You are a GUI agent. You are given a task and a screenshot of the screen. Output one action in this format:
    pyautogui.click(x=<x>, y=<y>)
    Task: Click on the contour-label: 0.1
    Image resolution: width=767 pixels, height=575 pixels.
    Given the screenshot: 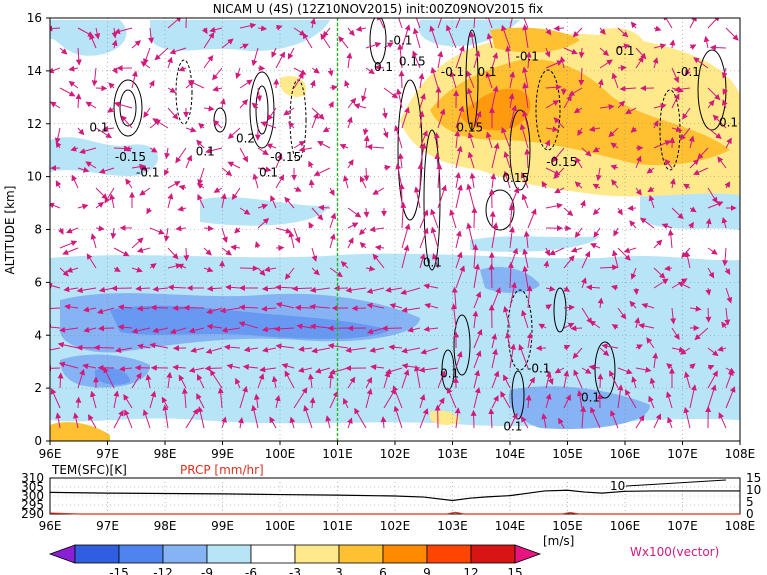 What is the action you would take?
    pyautogui.click(x=205, y=151)
    